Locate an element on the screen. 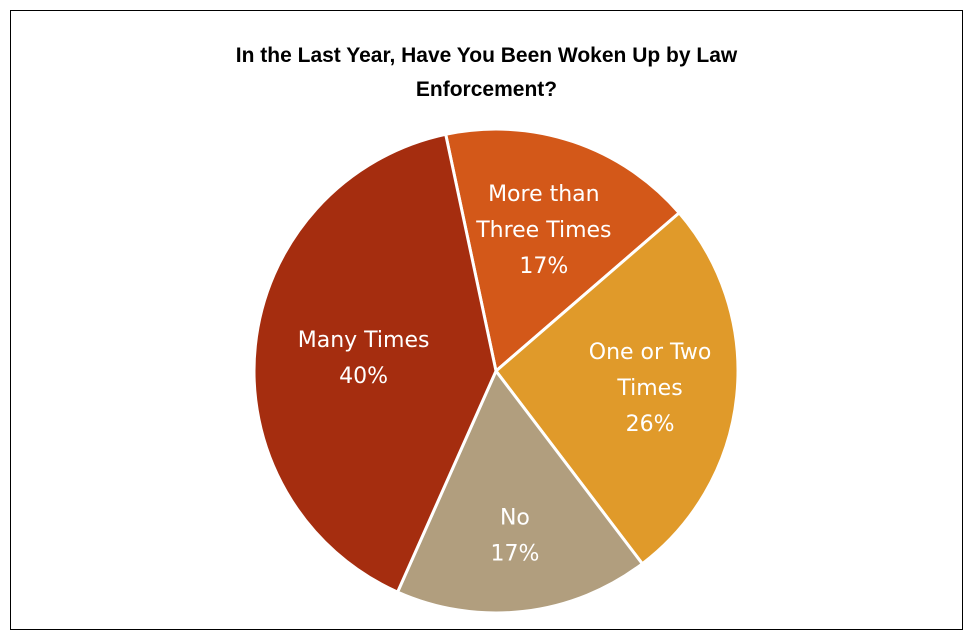 This screenshot has width=973, height=640. chart-title-line-2: Enforcement? is located at coordinates (486, 89).